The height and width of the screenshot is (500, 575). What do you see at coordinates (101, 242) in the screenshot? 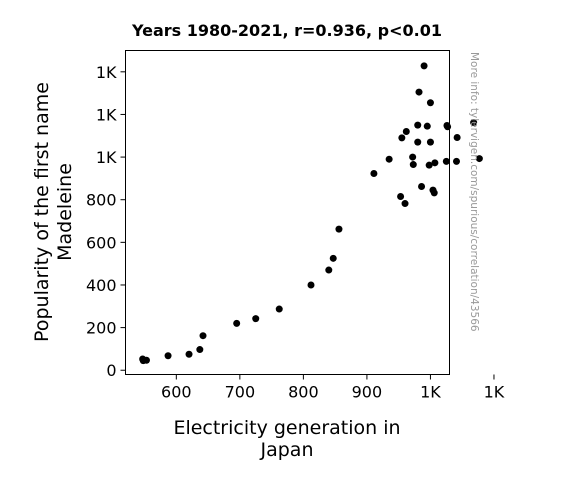
I see `y-tick-label: 600` at bounding box center [101, 242].